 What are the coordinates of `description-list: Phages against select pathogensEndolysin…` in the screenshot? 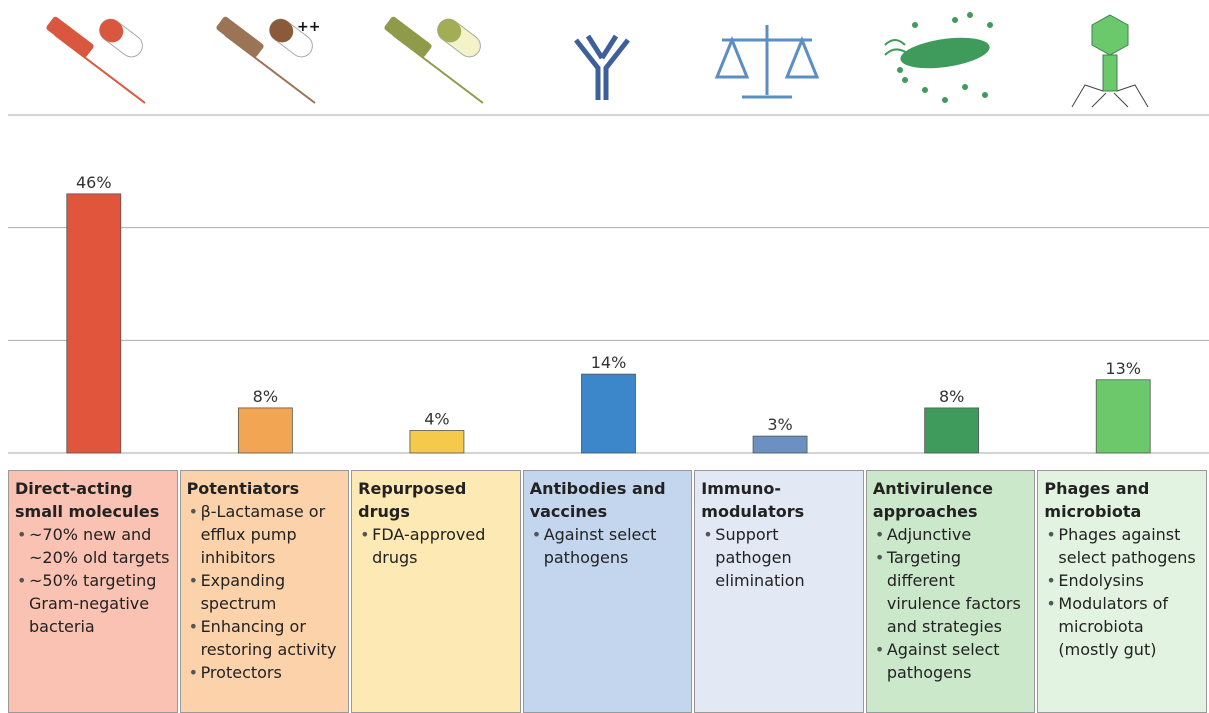 It's located at (1122, 592).